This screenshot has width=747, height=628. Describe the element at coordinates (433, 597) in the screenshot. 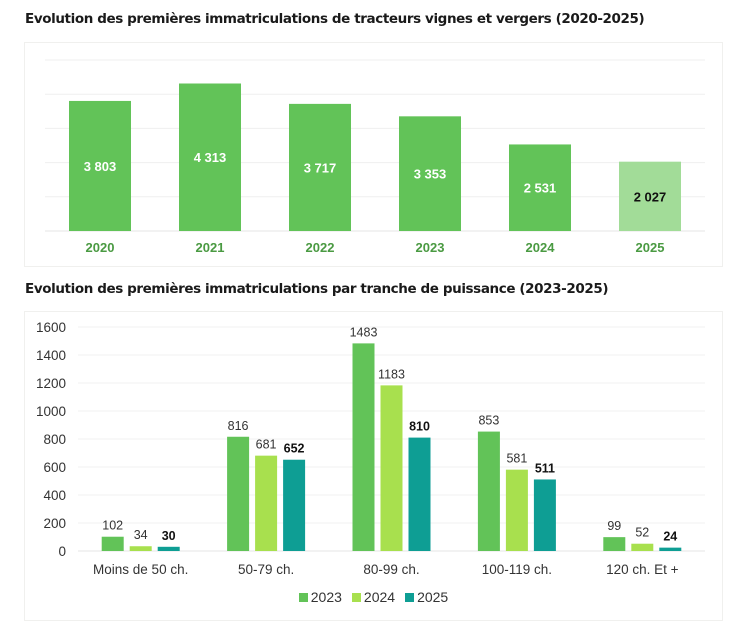

I see `legend-label: 2025` at that location.